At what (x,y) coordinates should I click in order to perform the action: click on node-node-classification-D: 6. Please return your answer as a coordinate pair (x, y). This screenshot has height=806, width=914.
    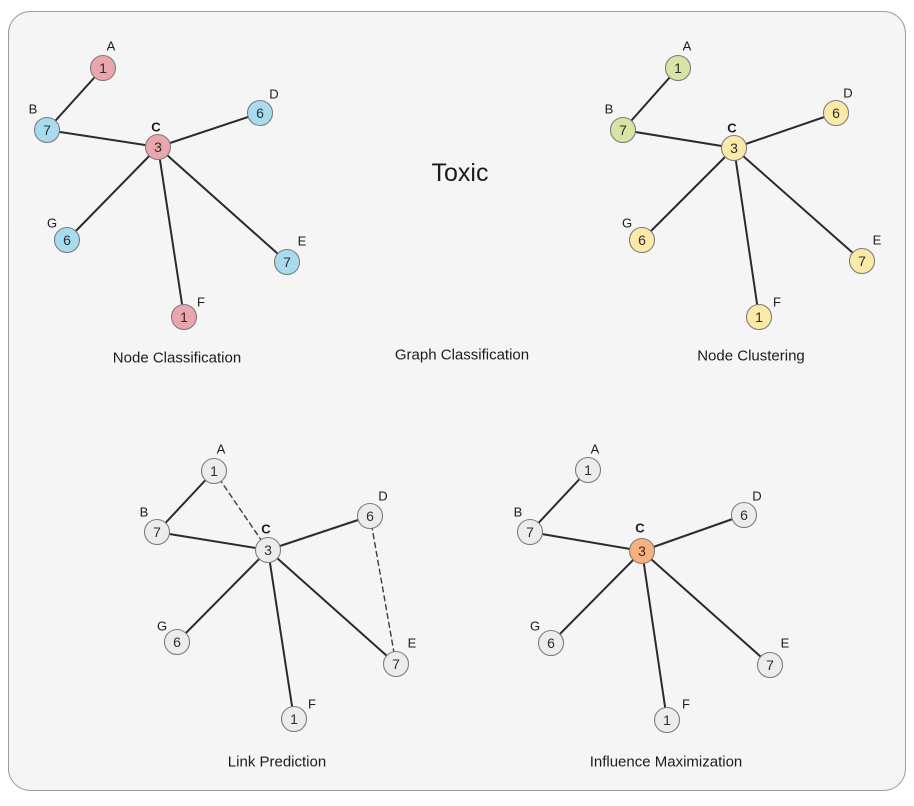
    Looking at the image, I should click on (260, 113).